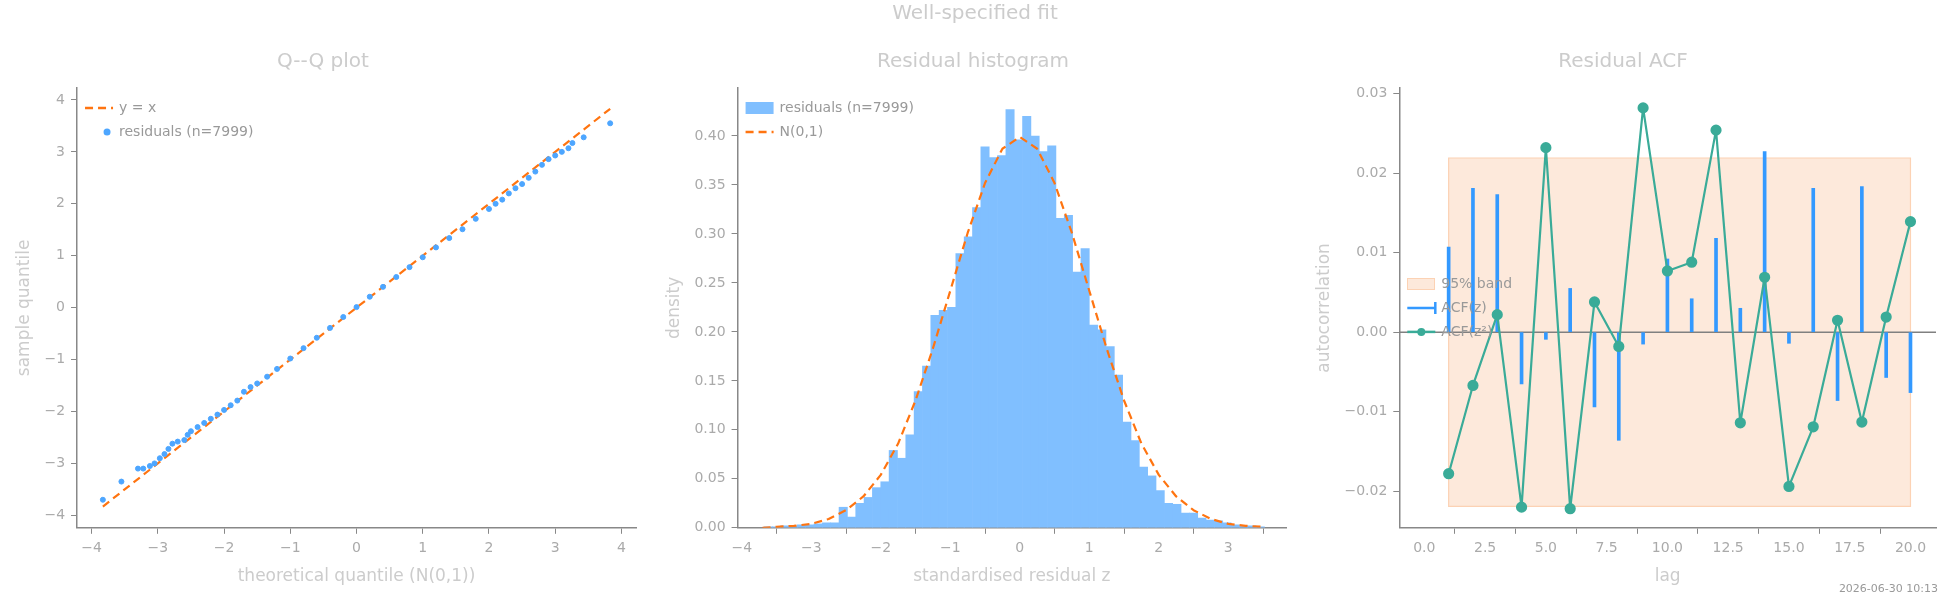 The image size is (1950, 600). What do you see at coordinates (61, 202) in the screenshot?
I see `y-tick-label: 2` at bounding box center [61, 202].